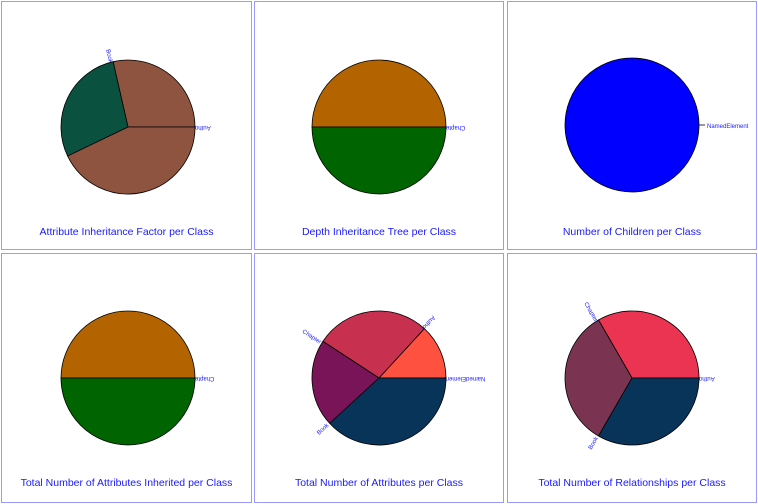 This screenshot has width=758, height=504. I want to click on pie-chart-4: Chapter, so click(137, 378).